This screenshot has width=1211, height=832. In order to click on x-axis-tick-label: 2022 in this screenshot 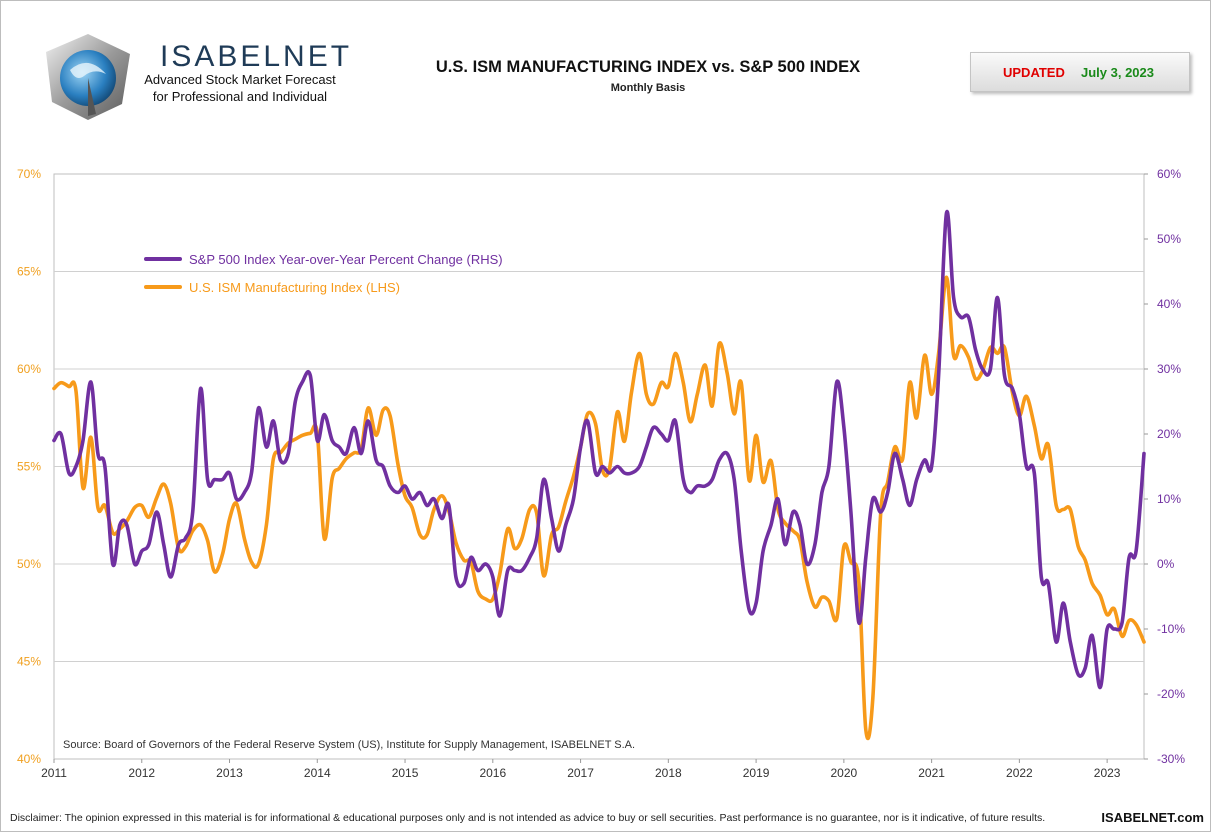, I will do `click(1019, 773)`.